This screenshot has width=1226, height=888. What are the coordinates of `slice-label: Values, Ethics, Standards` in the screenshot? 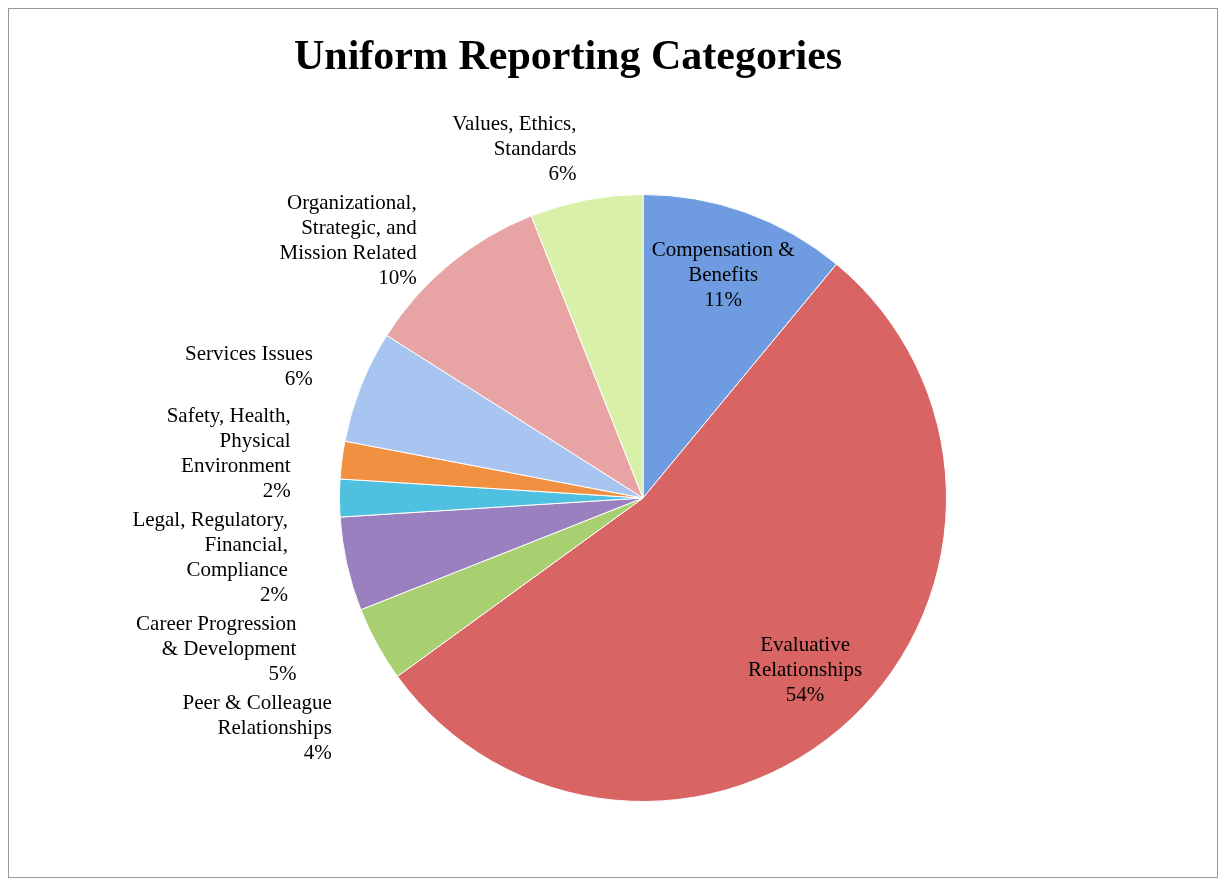 It's located at (514, 135).